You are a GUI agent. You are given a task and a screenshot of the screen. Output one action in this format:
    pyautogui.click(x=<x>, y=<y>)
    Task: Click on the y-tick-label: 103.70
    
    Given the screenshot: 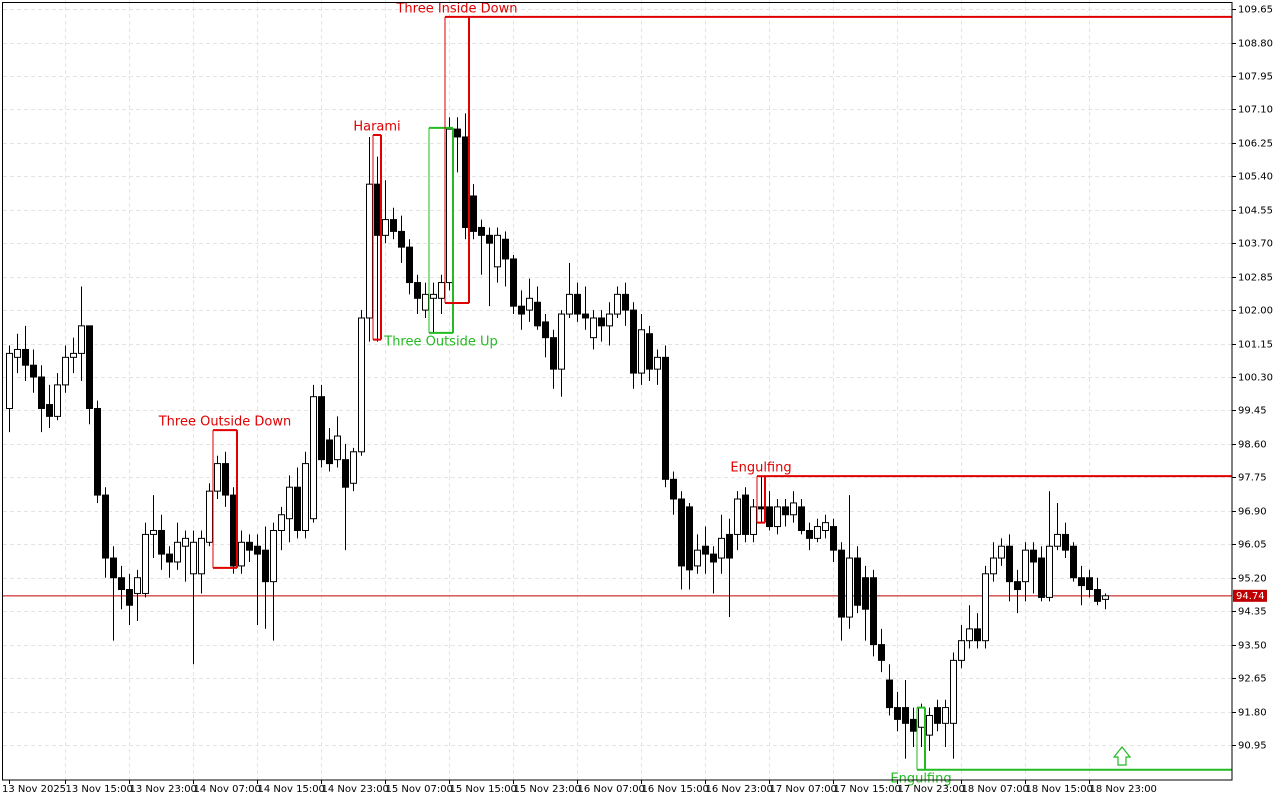 What is the action you would take?
    pyautogui.click(x=1255, y=244)
    